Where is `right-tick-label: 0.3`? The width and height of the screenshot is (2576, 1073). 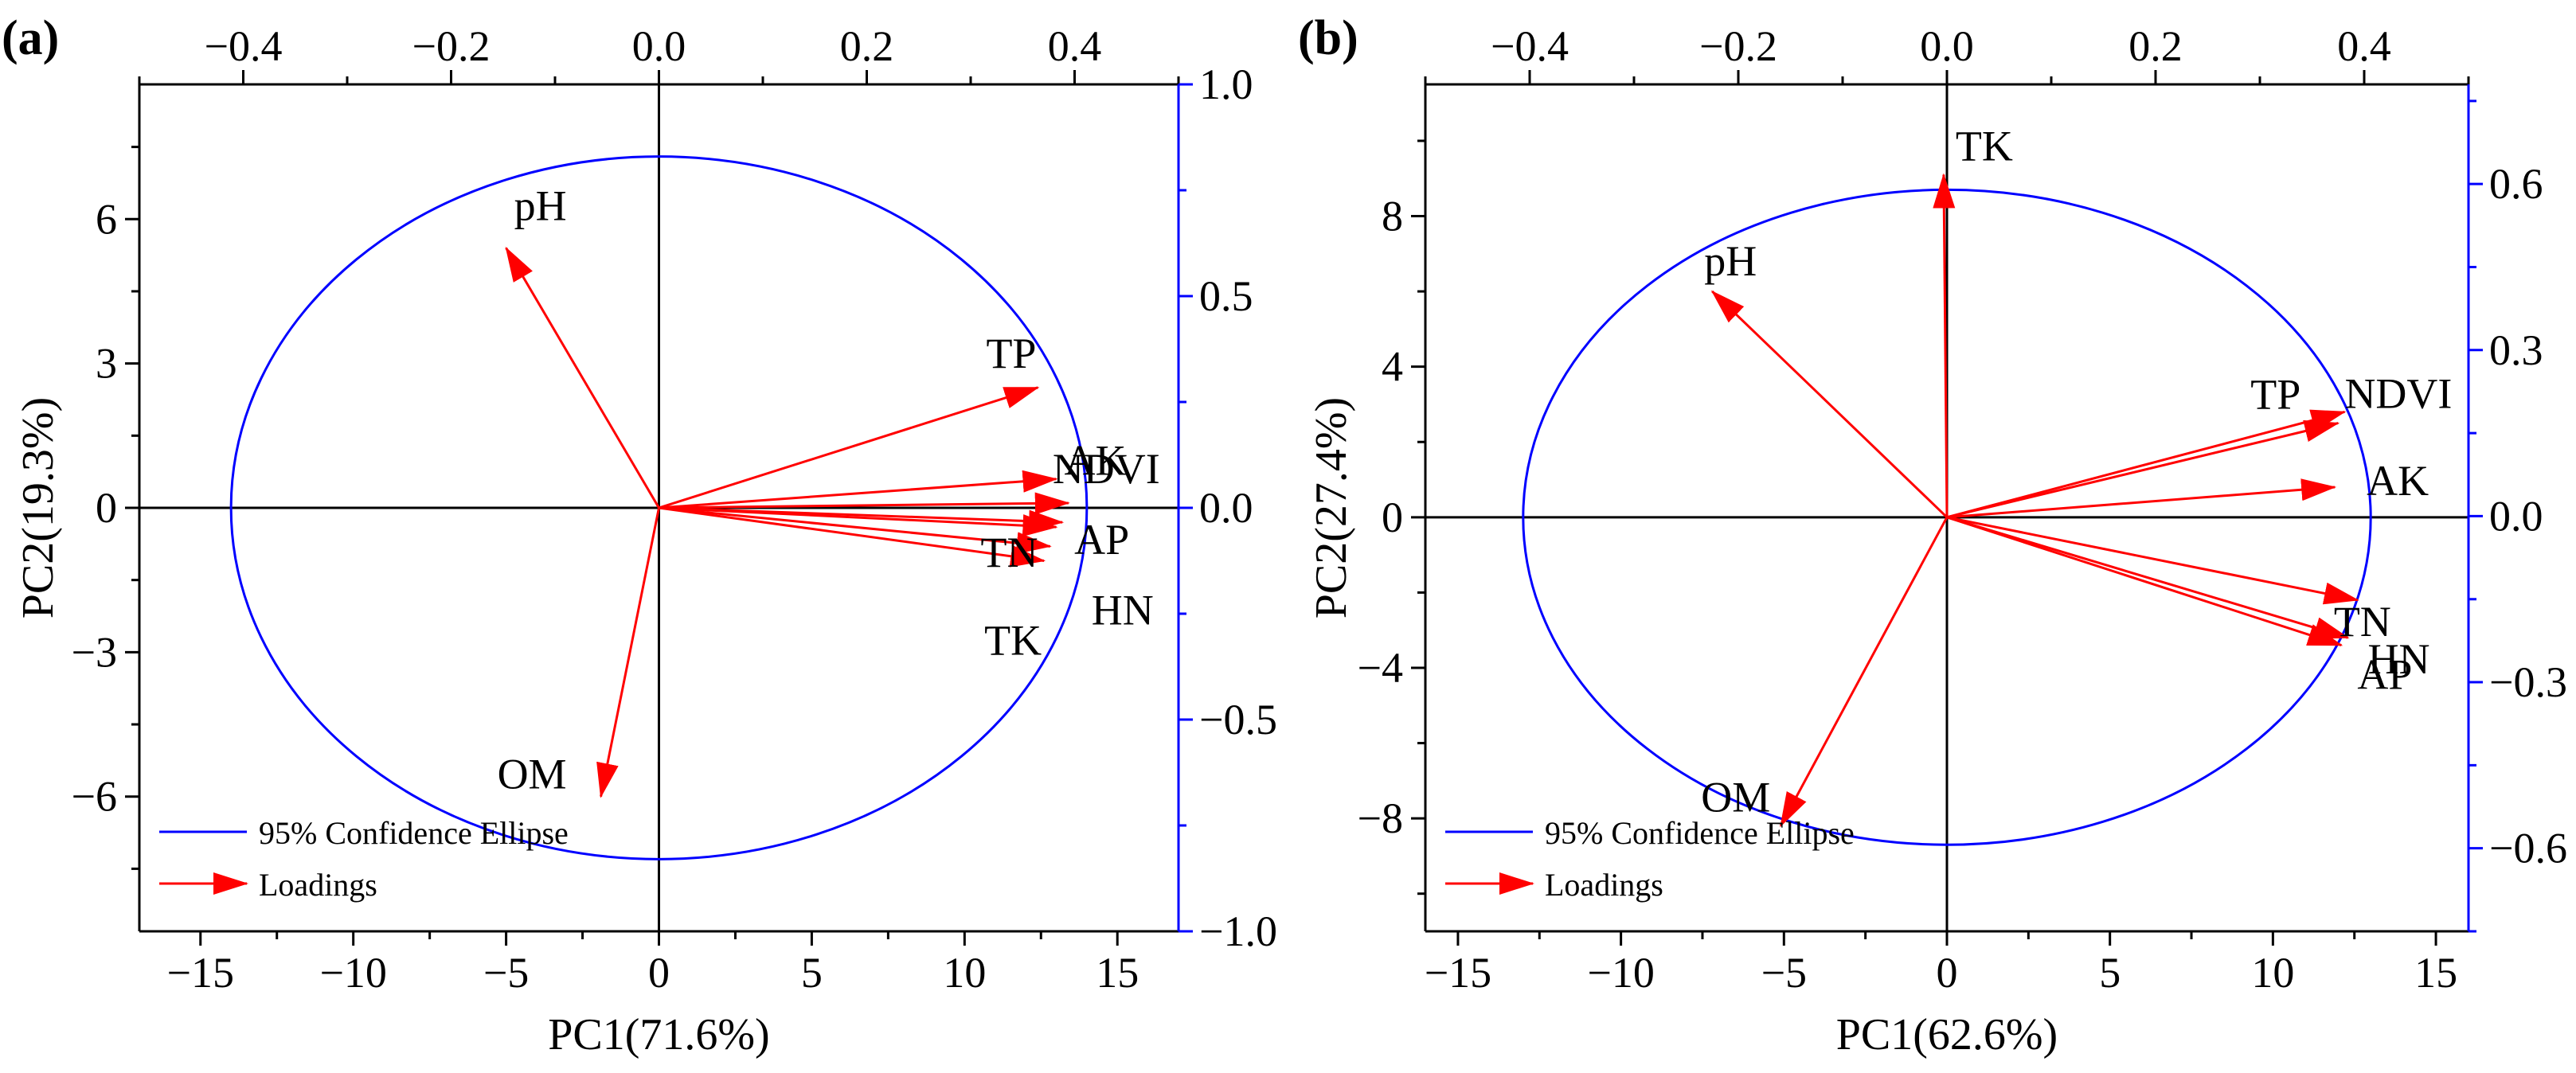
right-tick-label: 0.3 is located at coordinates (2516, 350).